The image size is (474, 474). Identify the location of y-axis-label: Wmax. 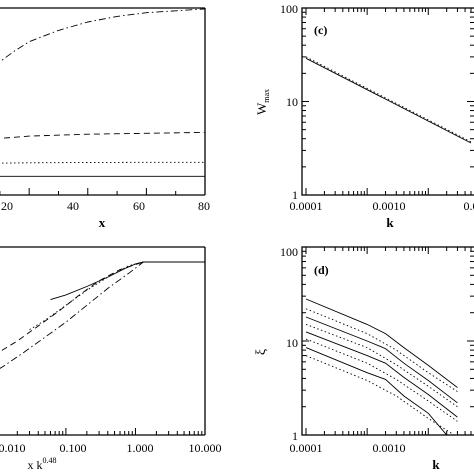
(262, 102).